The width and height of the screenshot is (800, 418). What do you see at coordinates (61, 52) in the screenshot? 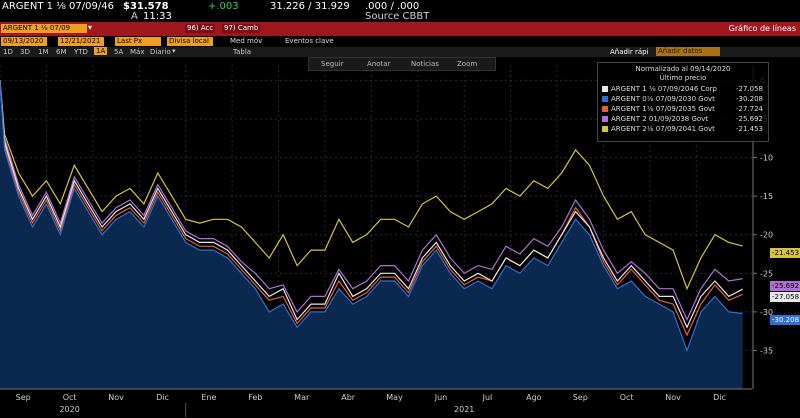
I see `period-6m: 6M` at bounding box center [61, 52].